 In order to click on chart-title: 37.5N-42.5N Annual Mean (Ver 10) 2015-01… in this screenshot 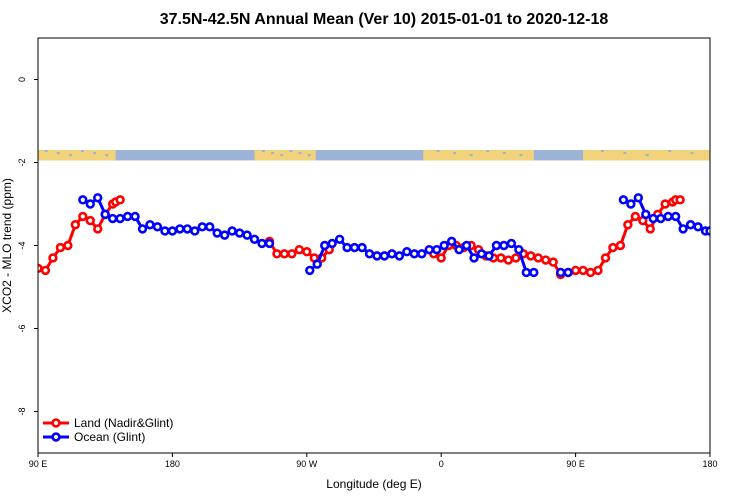, I will do `click(384, 19)`.